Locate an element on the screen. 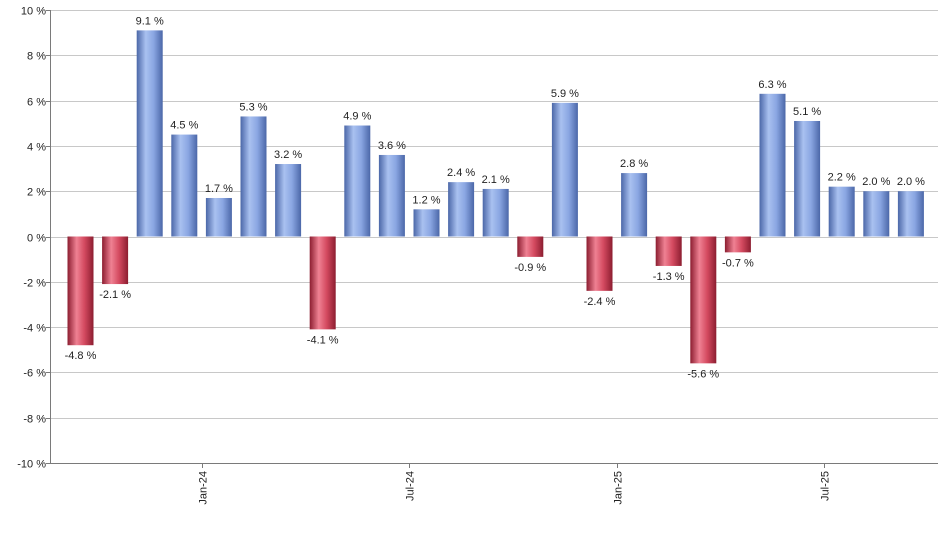 The width and height of the screenshot is (940, 550). x-tick-label: Jan-24 is located at coordinates (204, 488).